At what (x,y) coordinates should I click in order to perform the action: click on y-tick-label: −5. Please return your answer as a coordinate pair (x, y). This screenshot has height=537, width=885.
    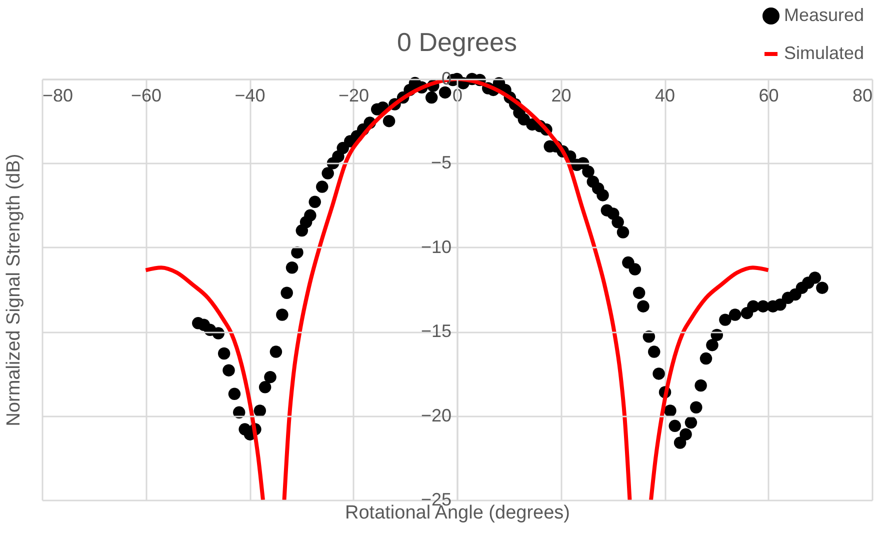
    Looking at the image, I should click on (441, 162).